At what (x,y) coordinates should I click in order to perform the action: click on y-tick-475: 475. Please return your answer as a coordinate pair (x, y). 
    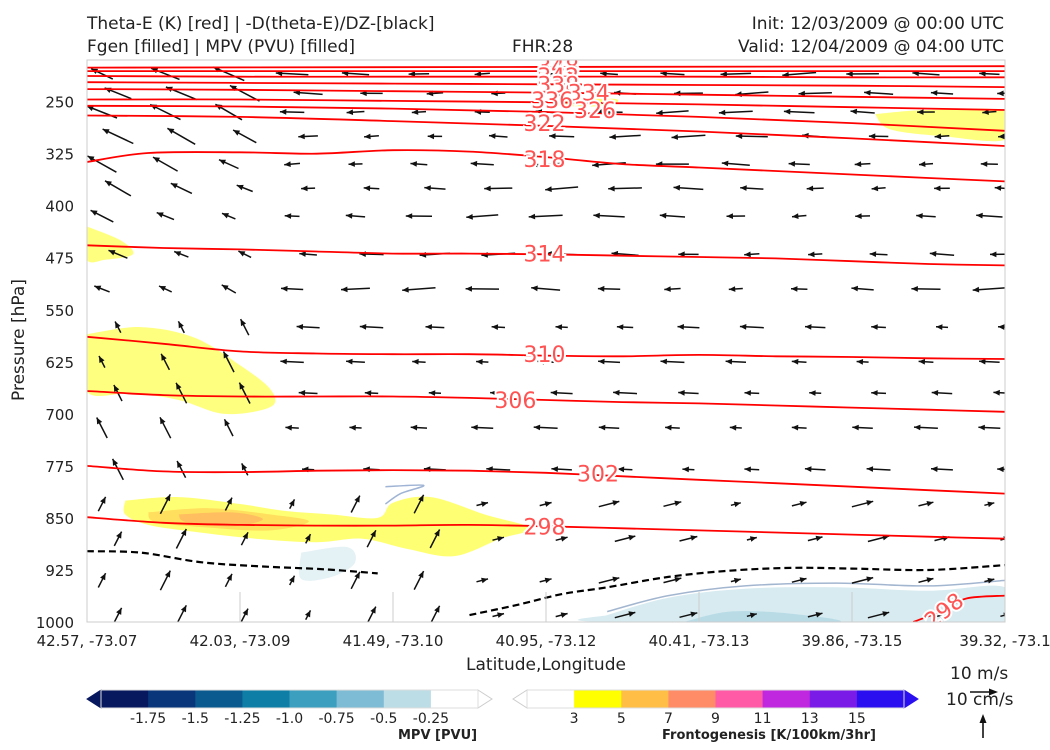
    Looking at the image, I should click on (59, 259).